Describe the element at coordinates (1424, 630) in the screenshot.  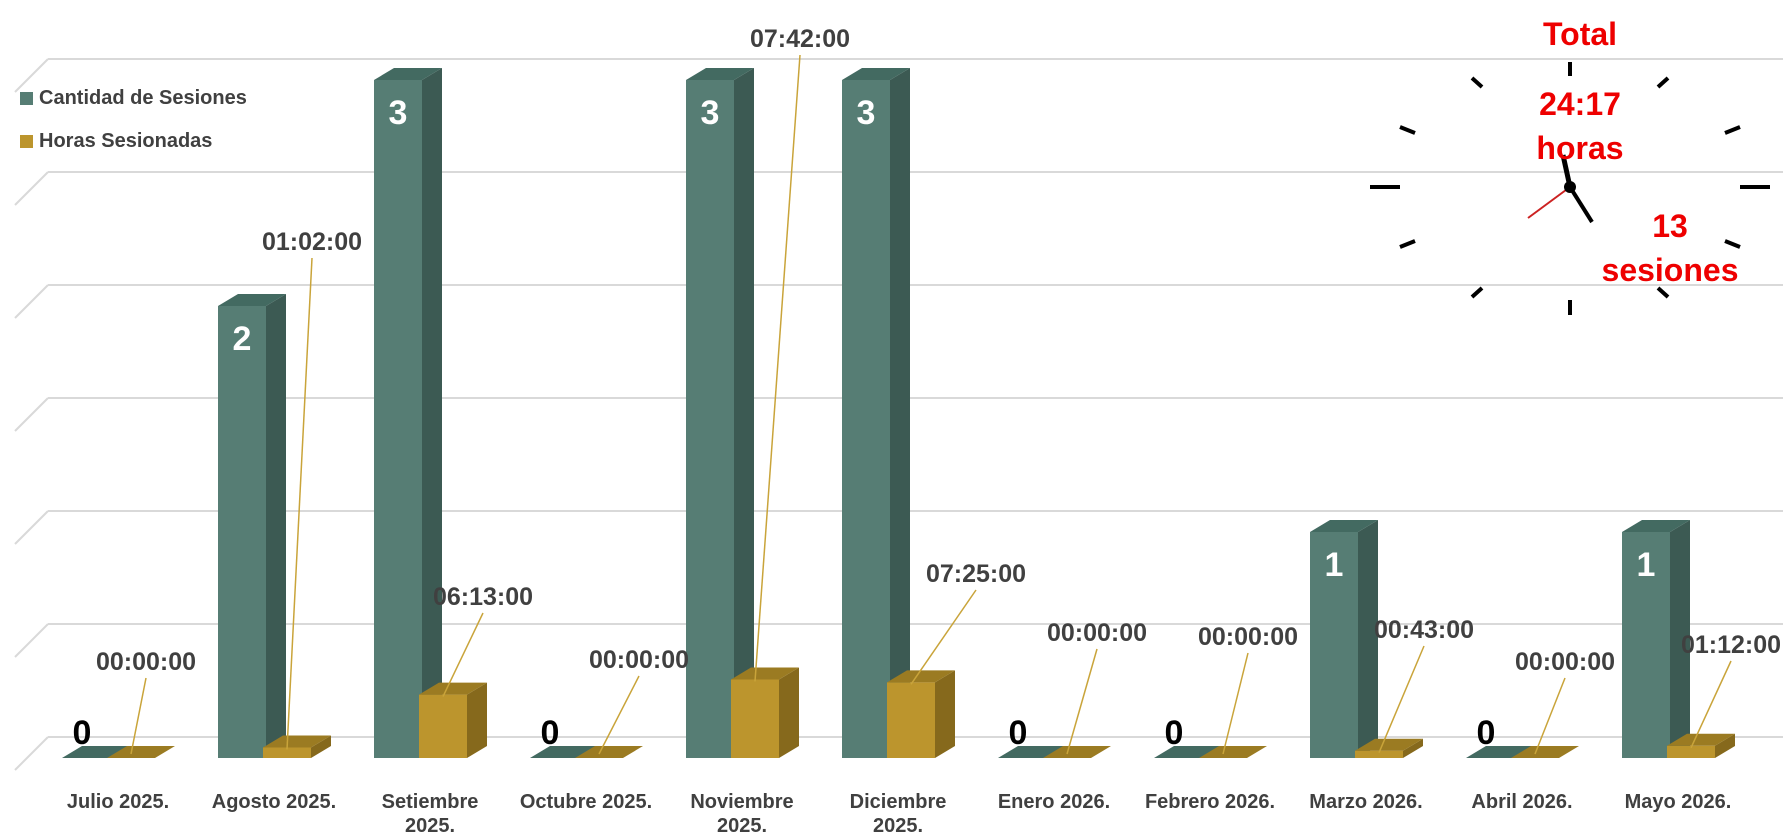
I see `hours-value-label: 00:43:00` at that location.